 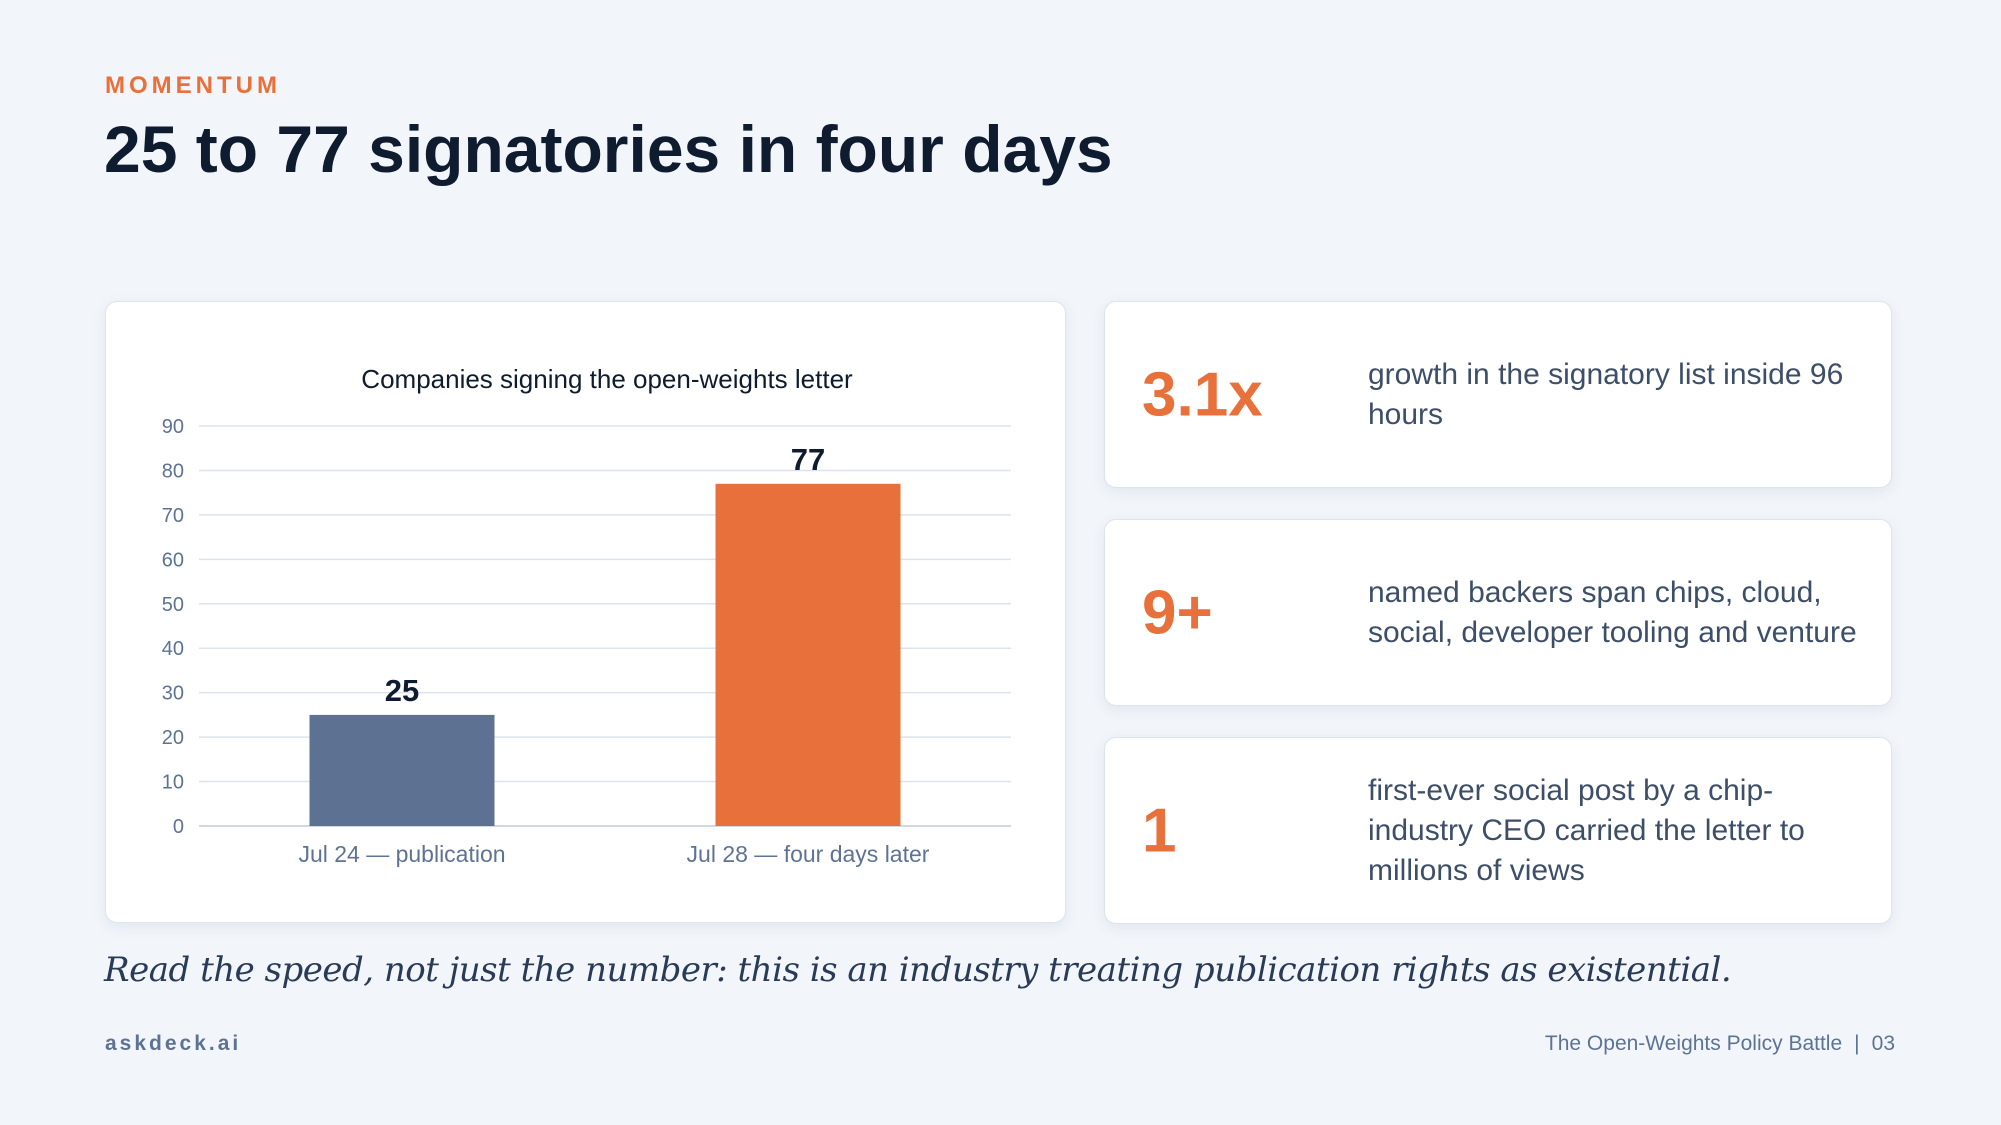 What do you see at coordinates (1177, 612) in the screenshot?
I see `stat-value: 9+` at bounding box center [1177, 612].